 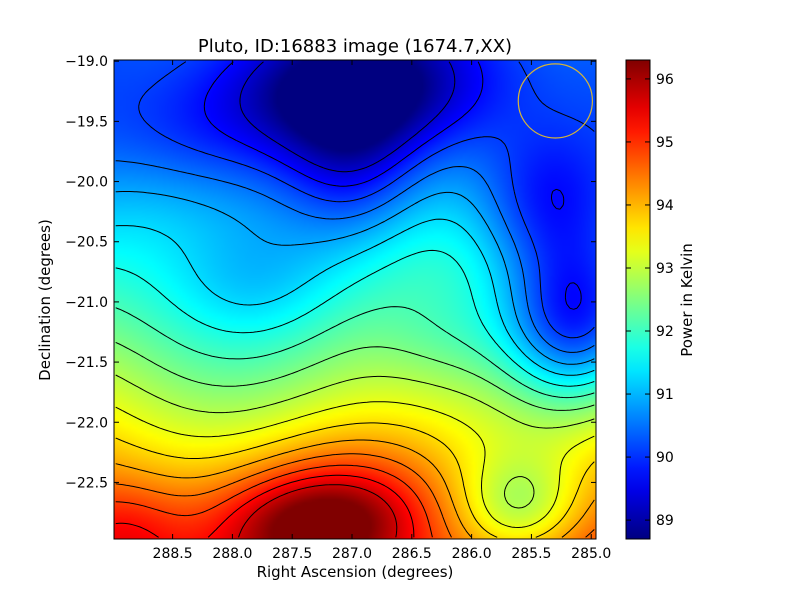 What do you see at coordinates (665, 80) in the screenshot?
I see `colorbar-tick-label: 96` at bounding box center [665, 80].